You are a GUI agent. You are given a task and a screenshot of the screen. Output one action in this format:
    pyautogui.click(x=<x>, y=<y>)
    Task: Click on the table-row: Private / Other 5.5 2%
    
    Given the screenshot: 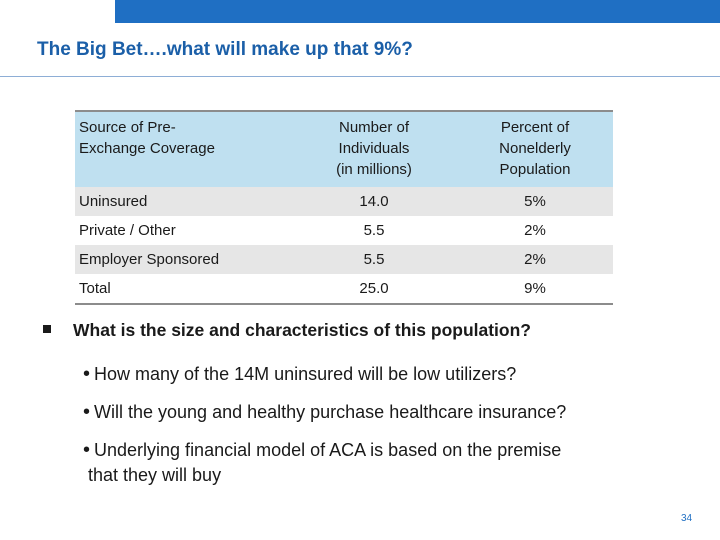 What is the action you would take?
    pyautogui.click(x=344, y=230)
    